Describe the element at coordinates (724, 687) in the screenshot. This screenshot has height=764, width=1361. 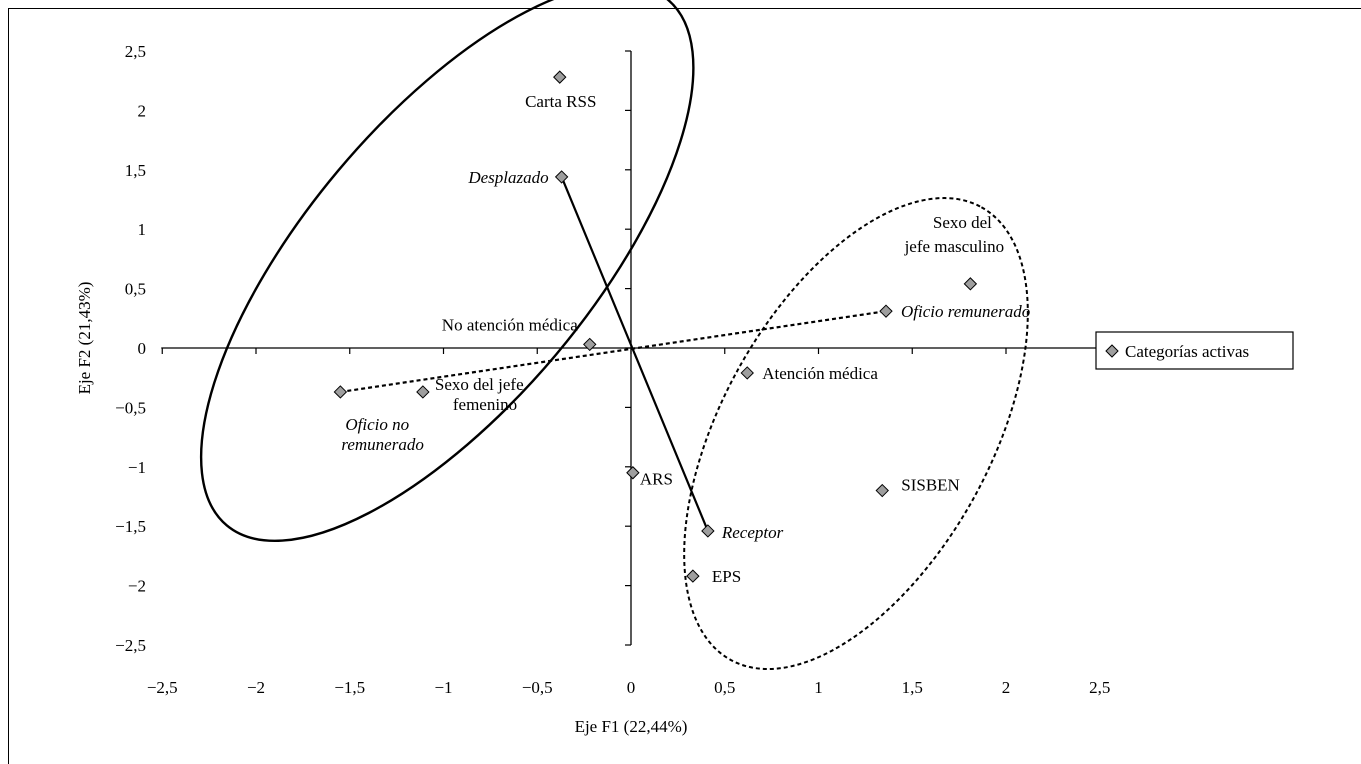
I see `x-tick-label: 0,5` at that location.